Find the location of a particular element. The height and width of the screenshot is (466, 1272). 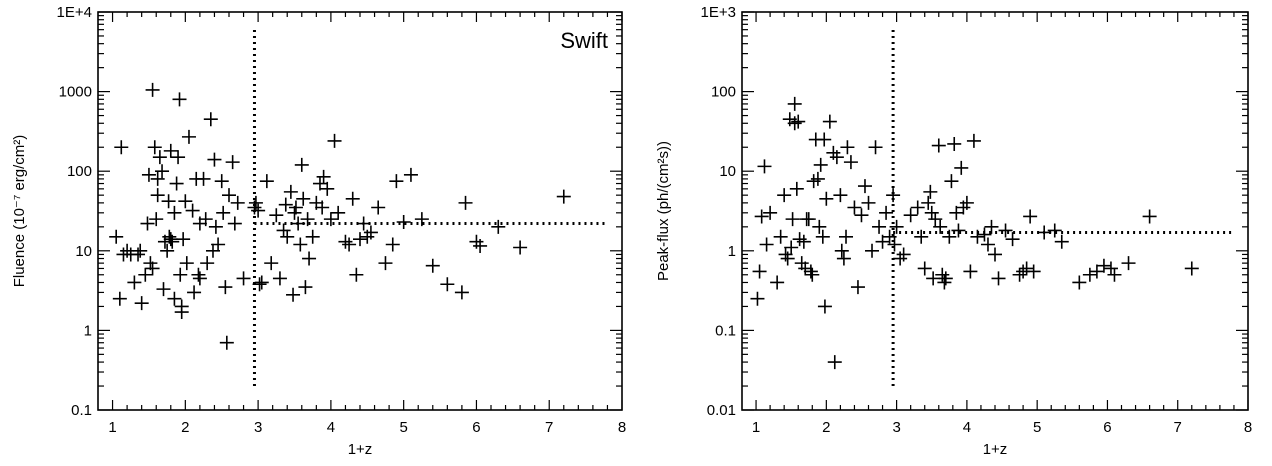

x-tick-label: 3 is located at coordinates (258, 427).